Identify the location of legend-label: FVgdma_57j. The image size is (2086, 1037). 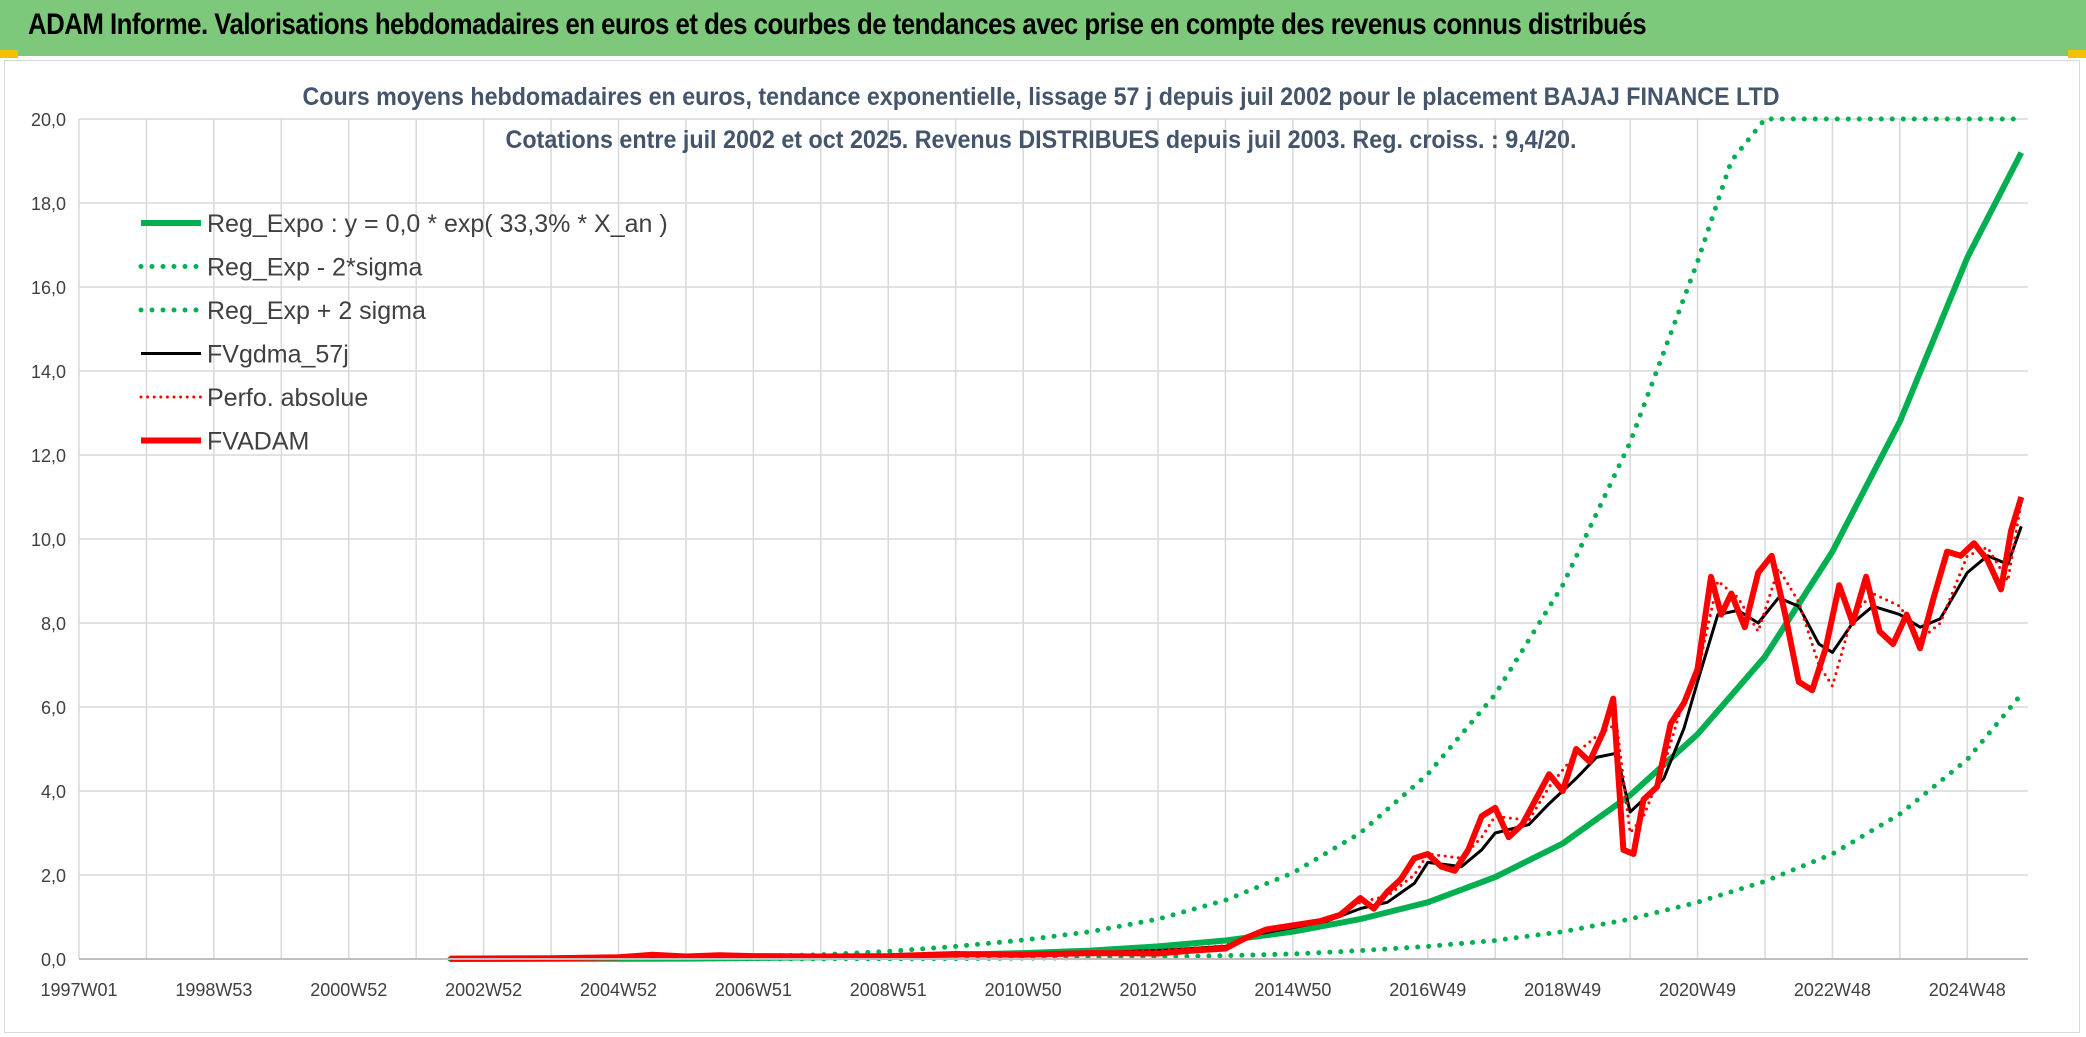
(278, 355).